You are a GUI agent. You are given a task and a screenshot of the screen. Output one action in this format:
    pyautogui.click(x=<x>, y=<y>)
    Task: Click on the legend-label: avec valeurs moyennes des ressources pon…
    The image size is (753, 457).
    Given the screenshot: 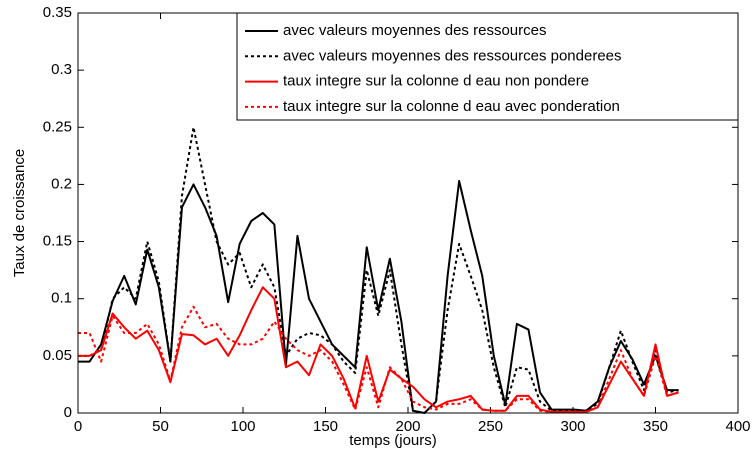 What is the action you would take?
    pyautogui.click(x=452, y=55)
    